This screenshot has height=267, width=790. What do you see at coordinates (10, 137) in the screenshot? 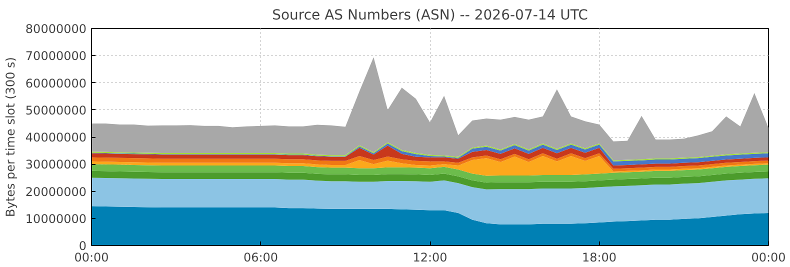
I see `y-axis-title: Bytes per time slot (300 s)` at bounding box center [10, 137].